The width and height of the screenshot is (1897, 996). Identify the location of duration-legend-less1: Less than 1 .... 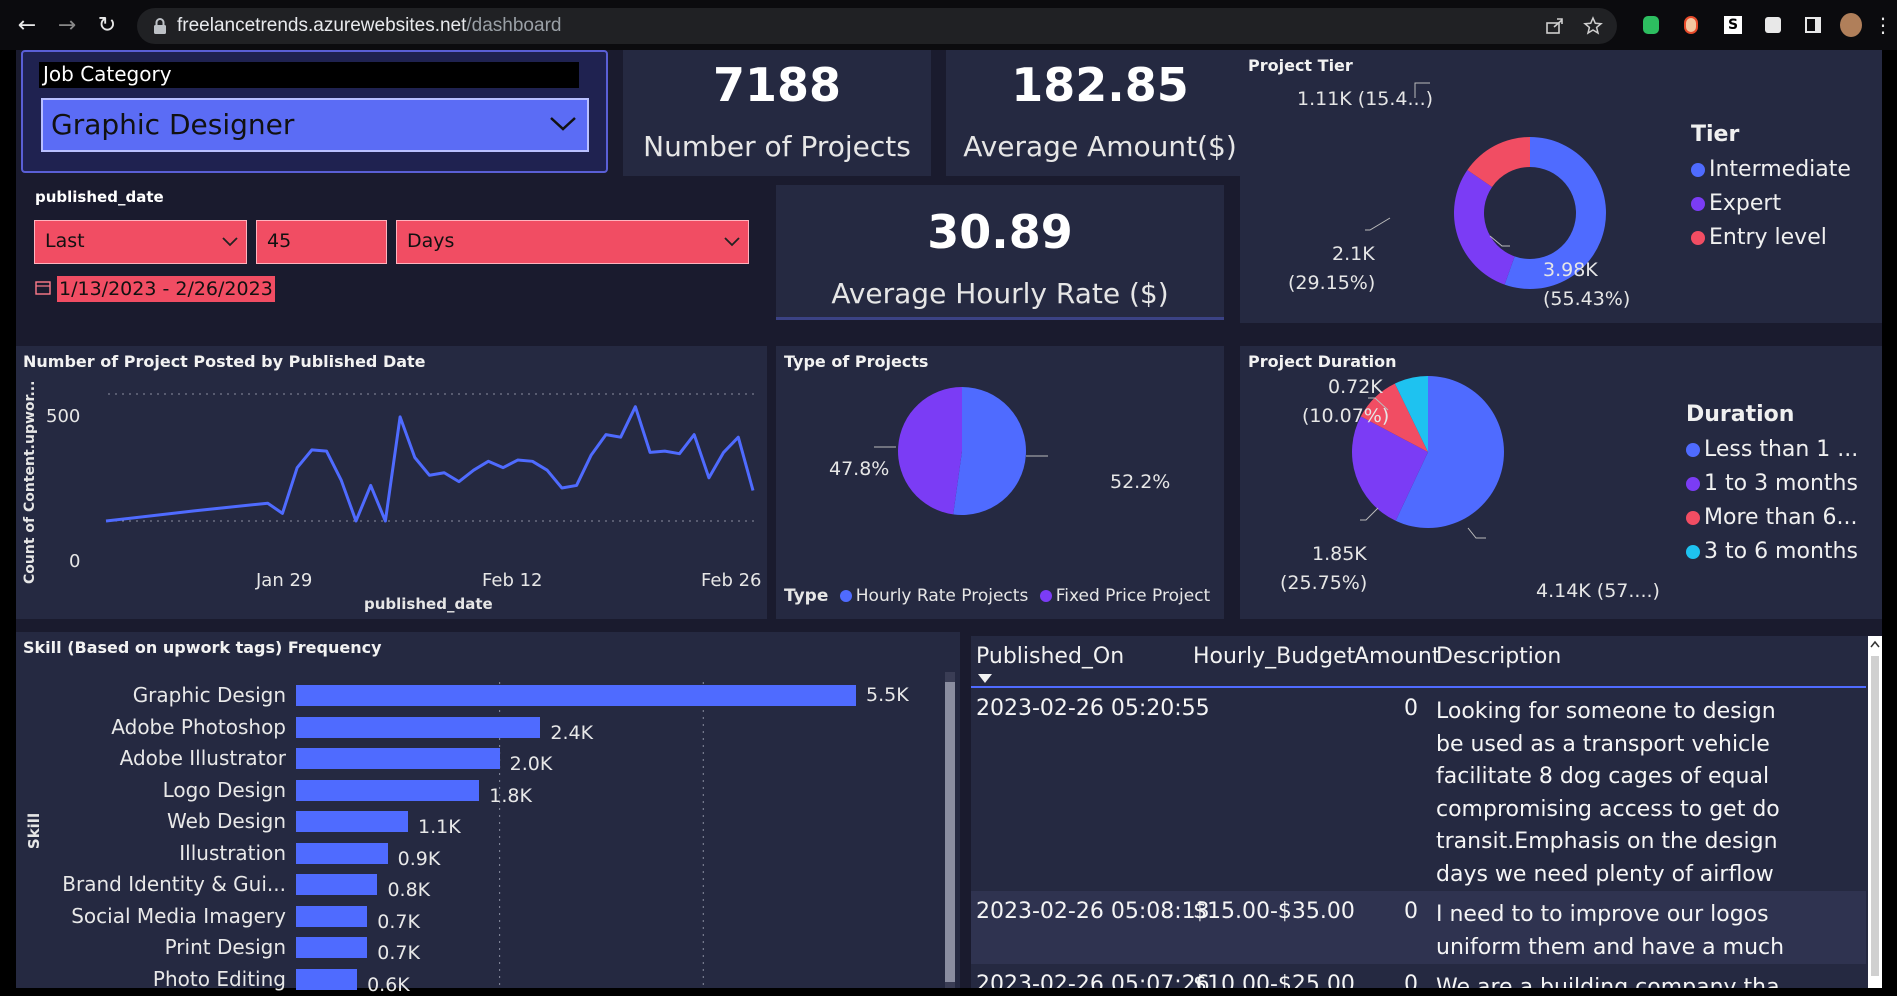
(1772, 449).